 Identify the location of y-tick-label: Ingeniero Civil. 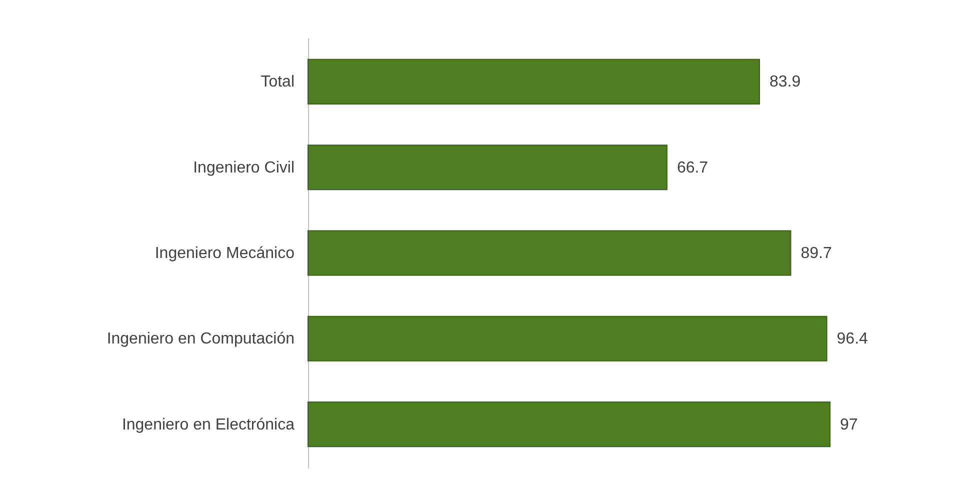
(243, 167).